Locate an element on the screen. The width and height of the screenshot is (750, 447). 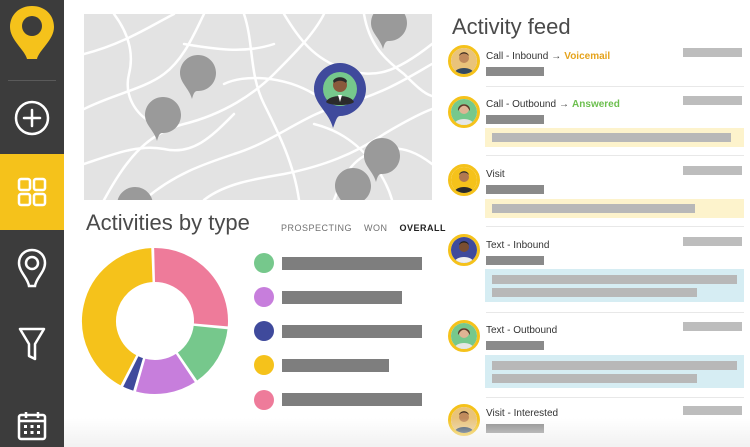
sidebar-item-dashboard is located at coordinates (32, 192).